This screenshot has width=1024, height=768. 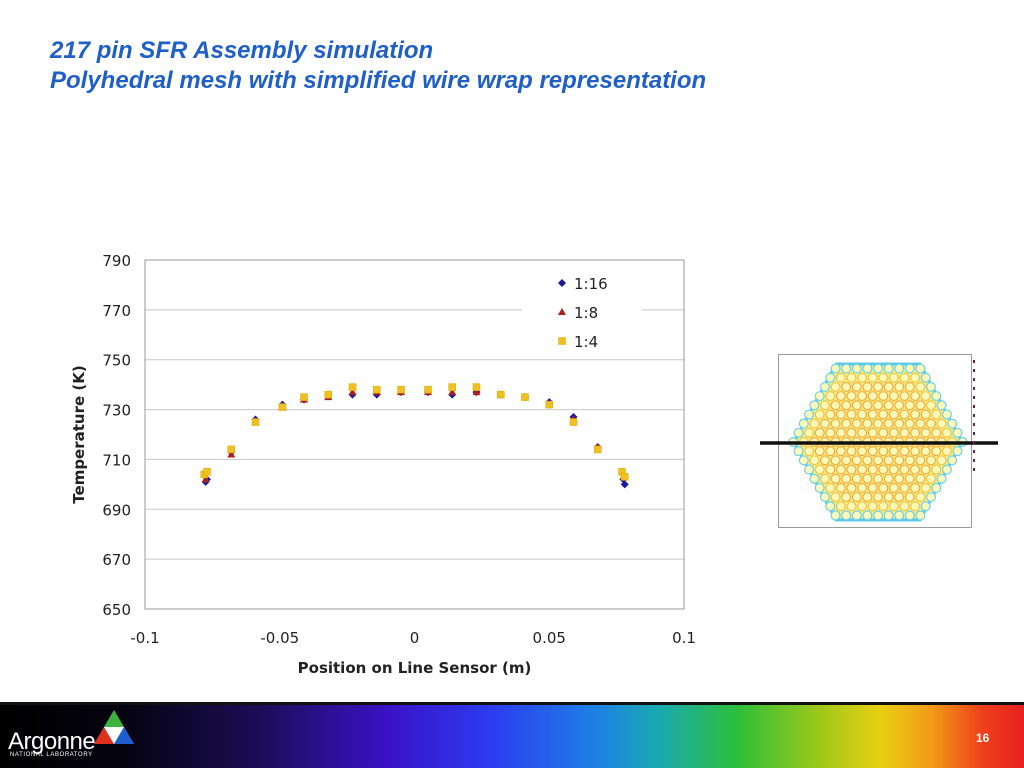 I want to click on x-tick-label: -0.05, so click(x=279, y=638).